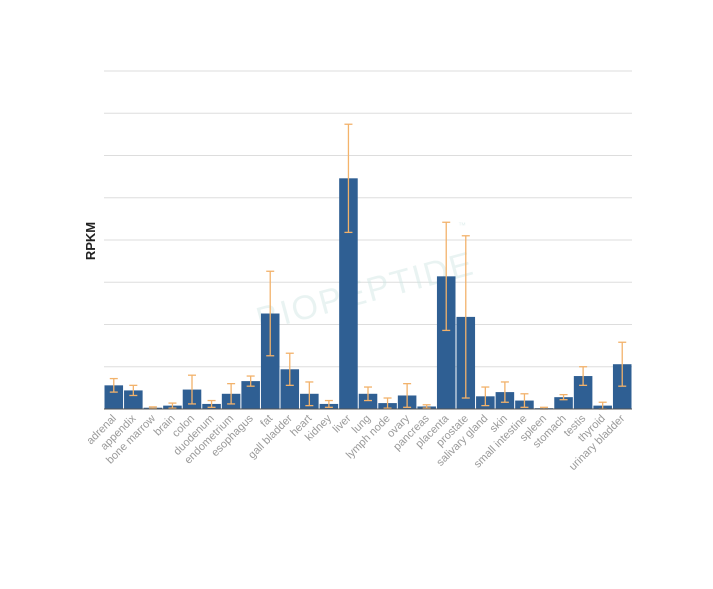 This screenshot has width=713, height=589. What do you see at coordinates (231, 393) in the screenshot?
I see `error-bar-endometrium` at bounding box center [231, 393].